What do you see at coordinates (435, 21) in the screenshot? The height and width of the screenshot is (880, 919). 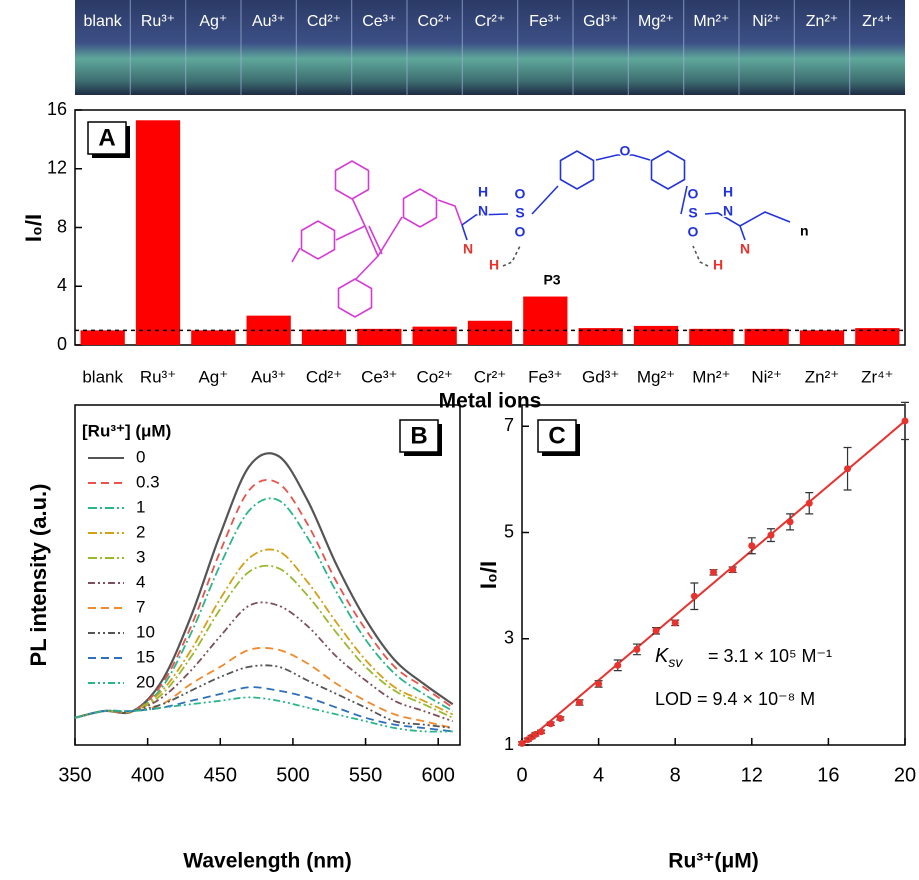 I see `vial-label: Co²⁺` at bounding box center [435, 21].